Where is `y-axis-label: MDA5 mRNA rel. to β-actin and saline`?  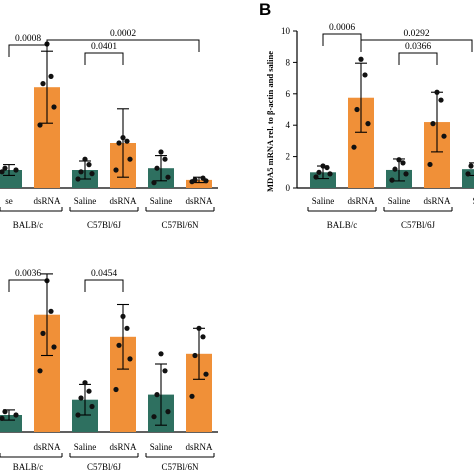 y-axis-label: MDA5 mRNA rel. to β-actin and saline is located at coordinates (270, 121).